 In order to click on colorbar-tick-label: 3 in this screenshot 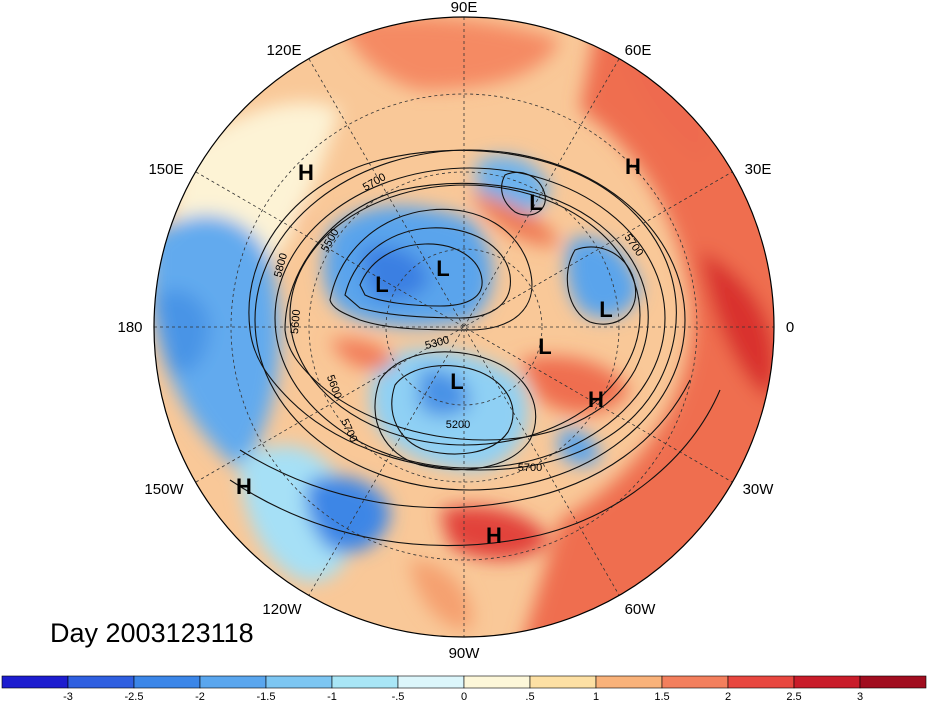, I will do `click(860, 696)`.